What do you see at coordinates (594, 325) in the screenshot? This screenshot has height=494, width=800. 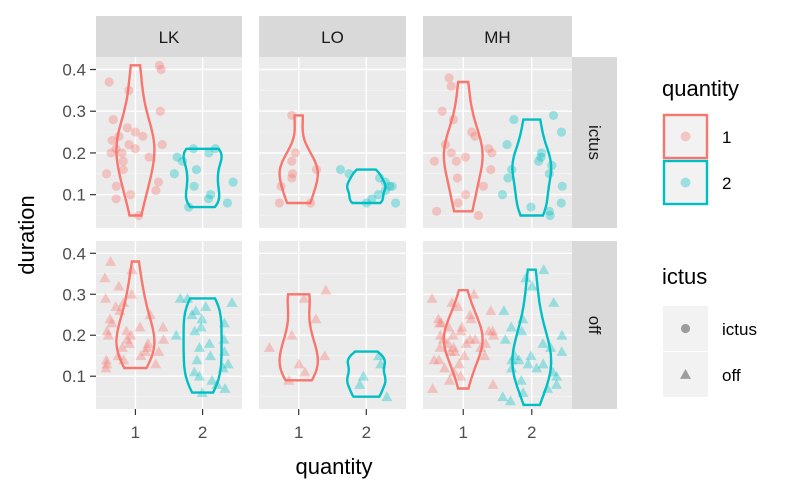 I see `facet-strip-off` at bounding box center [594, 325].